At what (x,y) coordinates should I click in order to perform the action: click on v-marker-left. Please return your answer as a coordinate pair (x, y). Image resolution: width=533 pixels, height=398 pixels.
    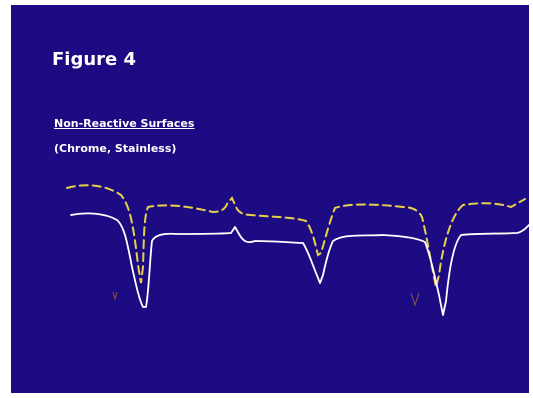
    Looking at the image, I should click on (115, 296).